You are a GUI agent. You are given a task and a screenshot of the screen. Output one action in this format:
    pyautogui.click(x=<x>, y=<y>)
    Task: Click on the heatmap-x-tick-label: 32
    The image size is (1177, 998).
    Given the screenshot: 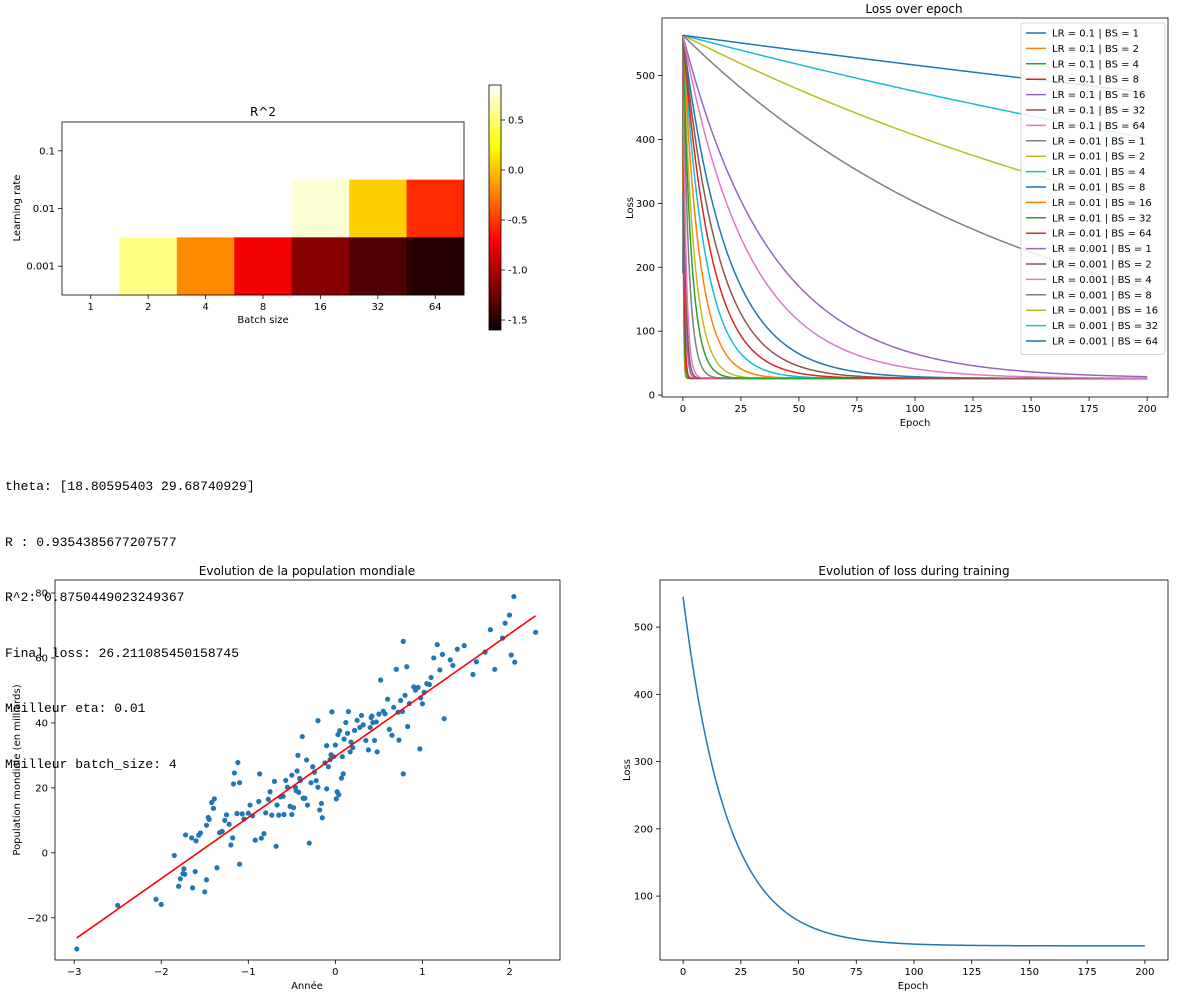 What is the action you would take?
    pyautogui.click(x=377, y=307)
    